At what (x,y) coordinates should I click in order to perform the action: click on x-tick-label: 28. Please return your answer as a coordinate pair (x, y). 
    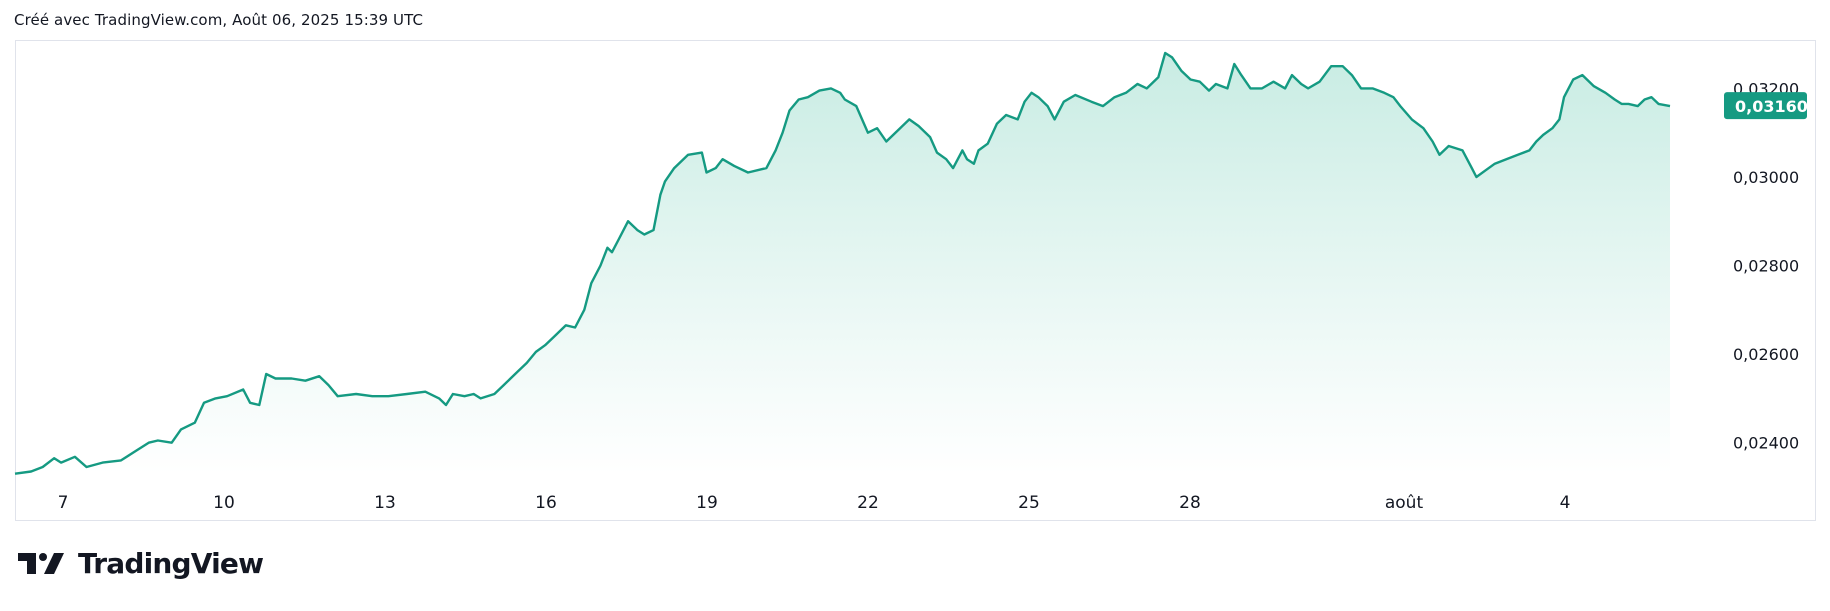
    Looking at the image, I should click on (1190, 503).